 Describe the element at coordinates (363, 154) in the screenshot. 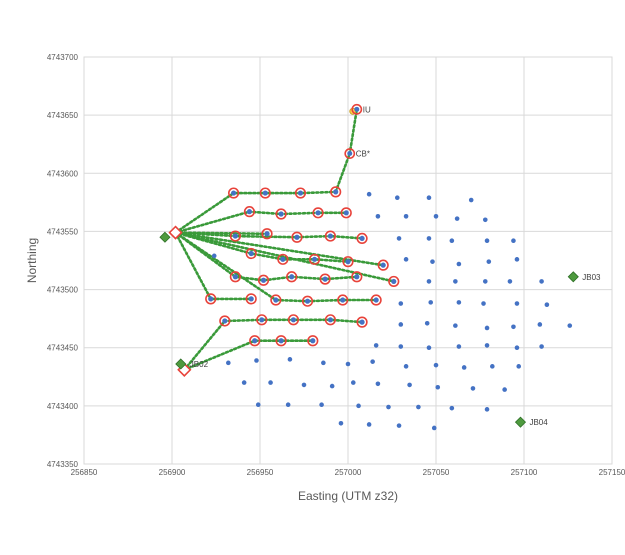

I see `point-label: CB*` at that location.